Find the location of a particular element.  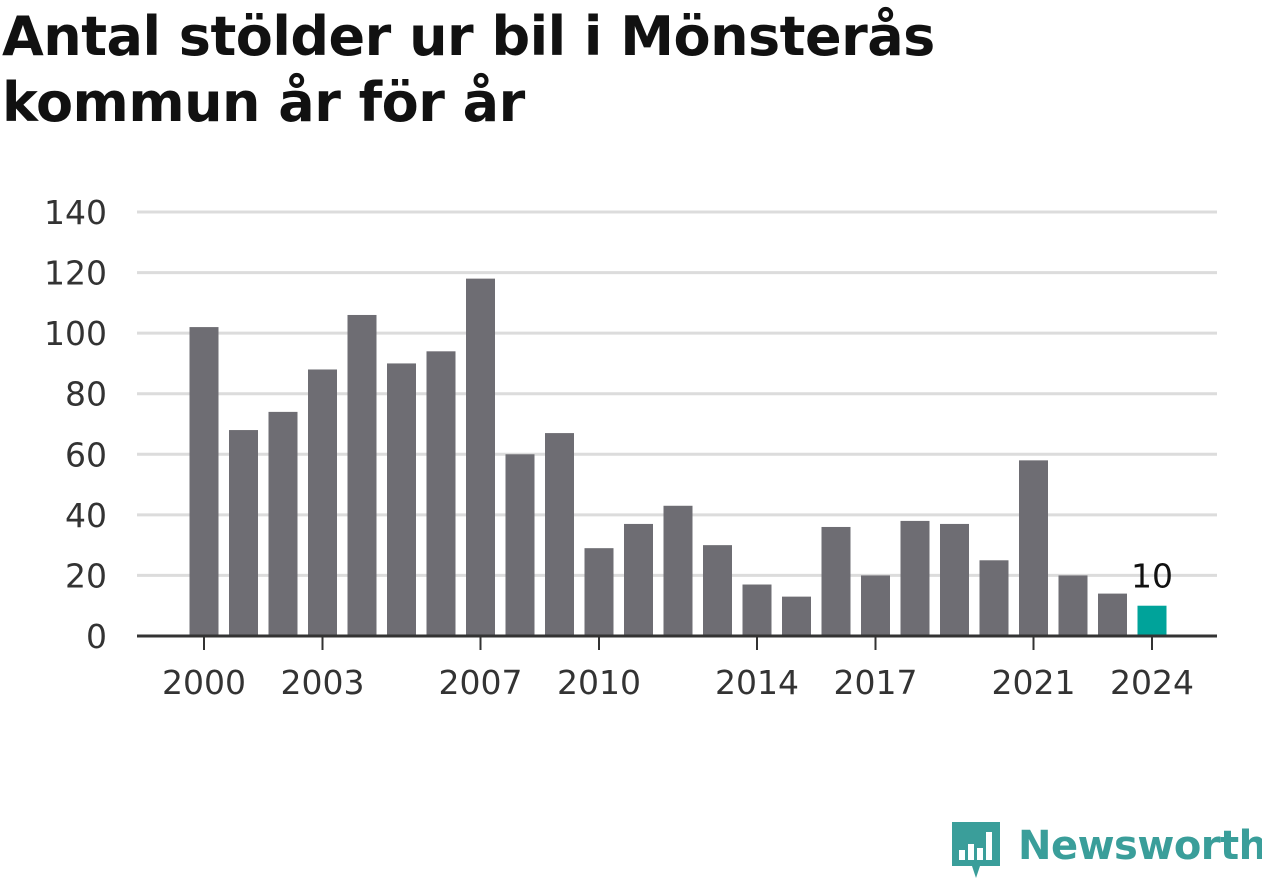

data-label: 10 is located at coordinates (1152, 576).